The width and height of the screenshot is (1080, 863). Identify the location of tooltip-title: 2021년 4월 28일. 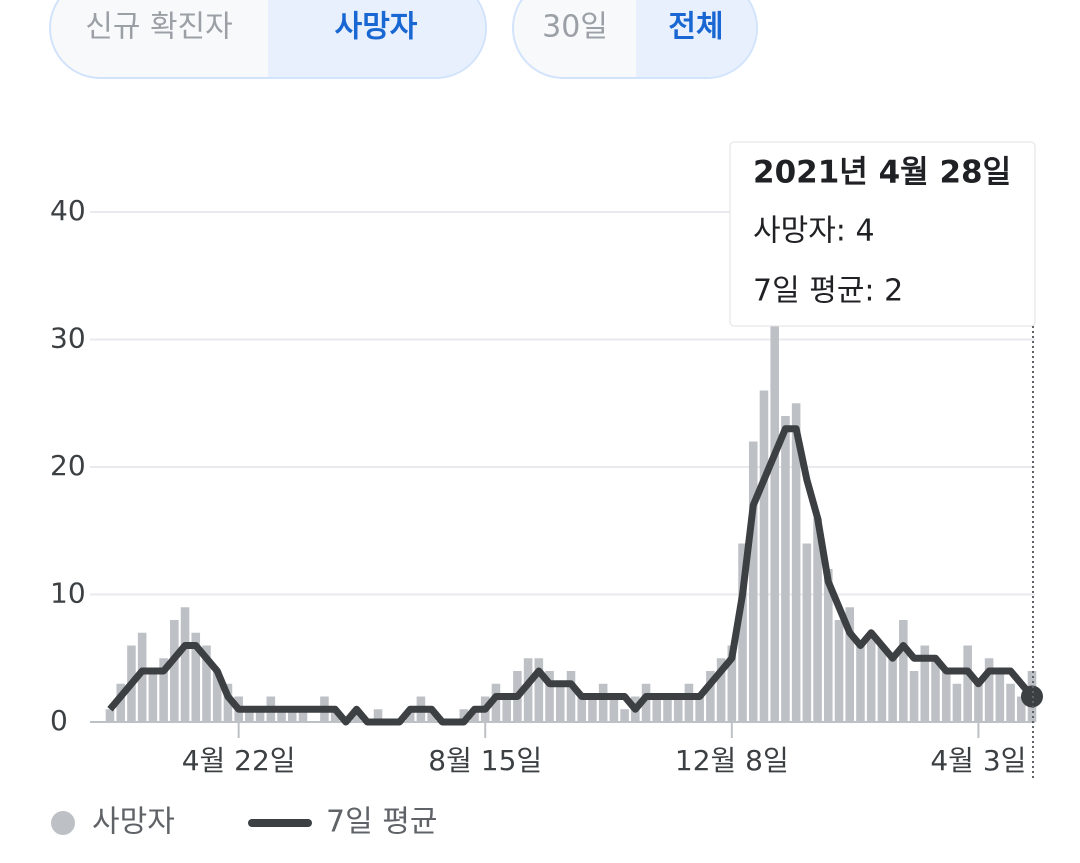
(882, 173).